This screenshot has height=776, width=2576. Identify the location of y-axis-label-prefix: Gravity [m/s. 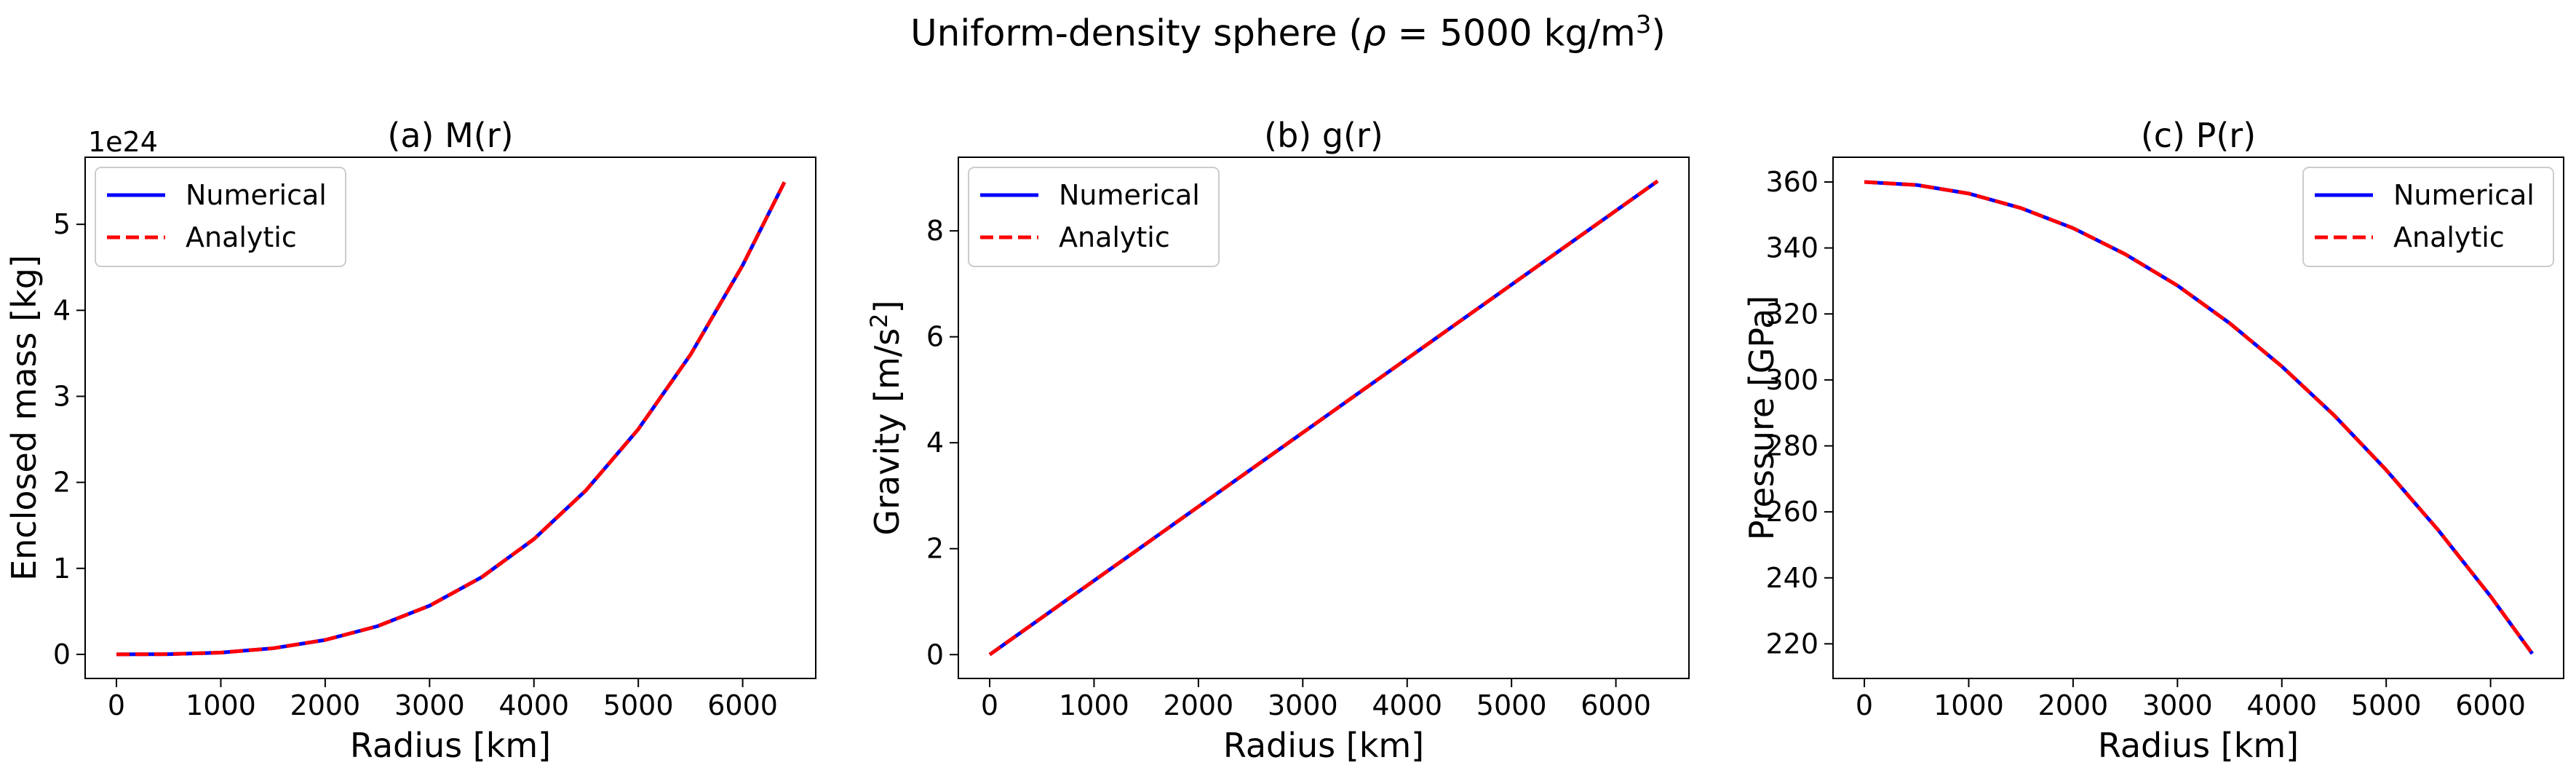
(887, 432).